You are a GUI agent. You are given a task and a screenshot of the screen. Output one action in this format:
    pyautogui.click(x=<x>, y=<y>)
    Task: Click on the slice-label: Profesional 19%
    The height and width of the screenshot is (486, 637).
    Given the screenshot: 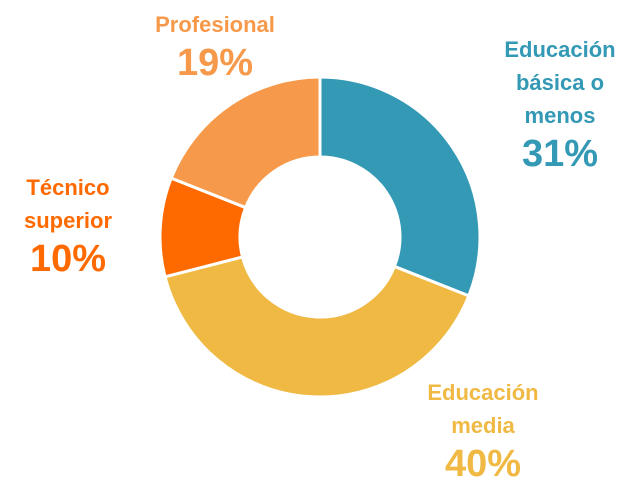 What is the action you would take?
    pyautogui.click(x=215, y=46)
    